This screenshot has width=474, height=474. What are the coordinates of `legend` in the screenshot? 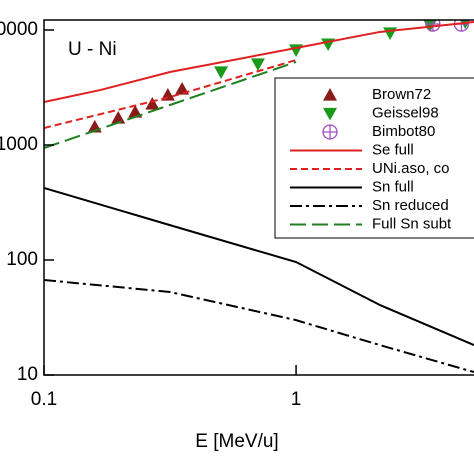 It's located at (374, 158).